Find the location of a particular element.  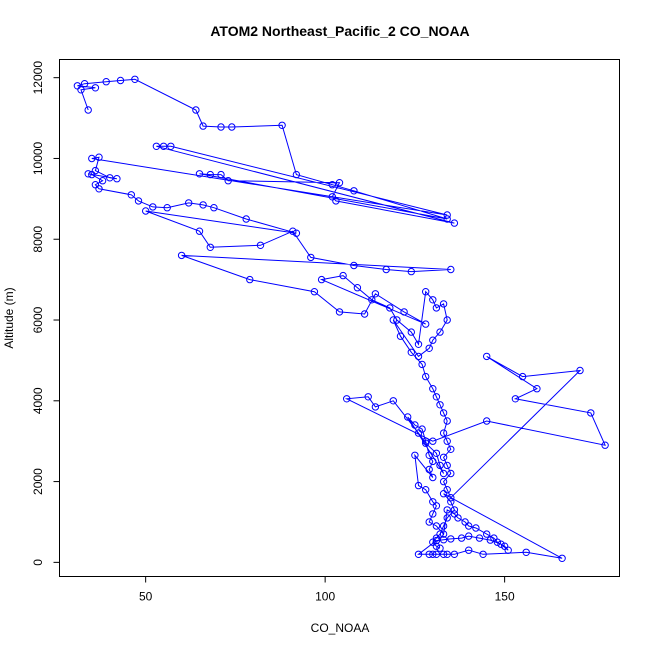

y-tick-label: 2000 is located at coordinates (38, 481).